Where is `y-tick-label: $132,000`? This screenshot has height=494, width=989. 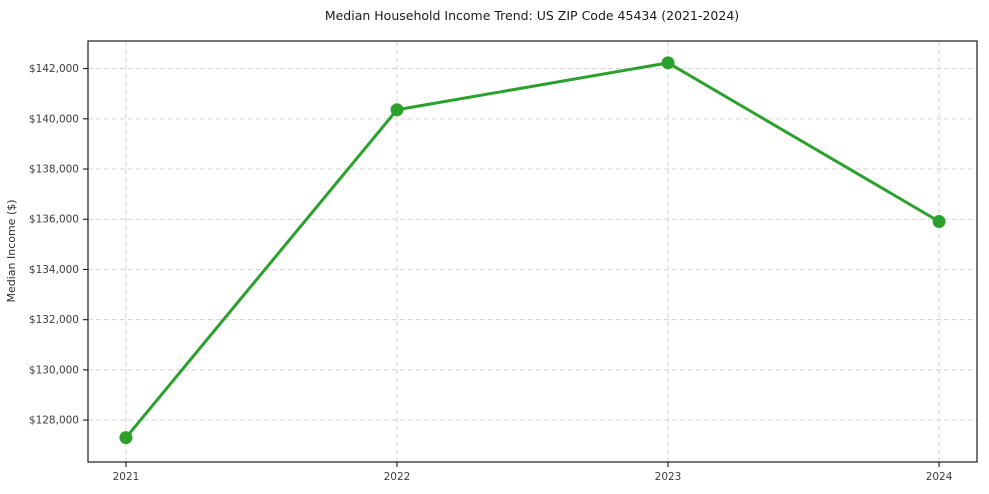 y-tick-label: $132,000 is located at coordinates (54, 320).